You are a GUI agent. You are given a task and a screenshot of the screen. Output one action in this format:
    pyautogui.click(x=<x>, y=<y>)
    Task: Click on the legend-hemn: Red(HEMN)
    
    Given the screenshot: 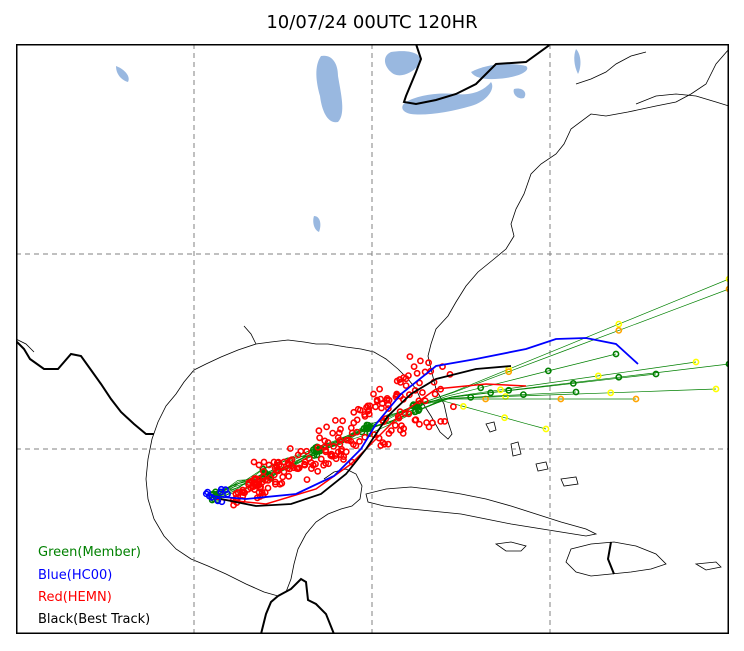 What is the action you would take?
    pyautogui.click(x=75, y=597)
    